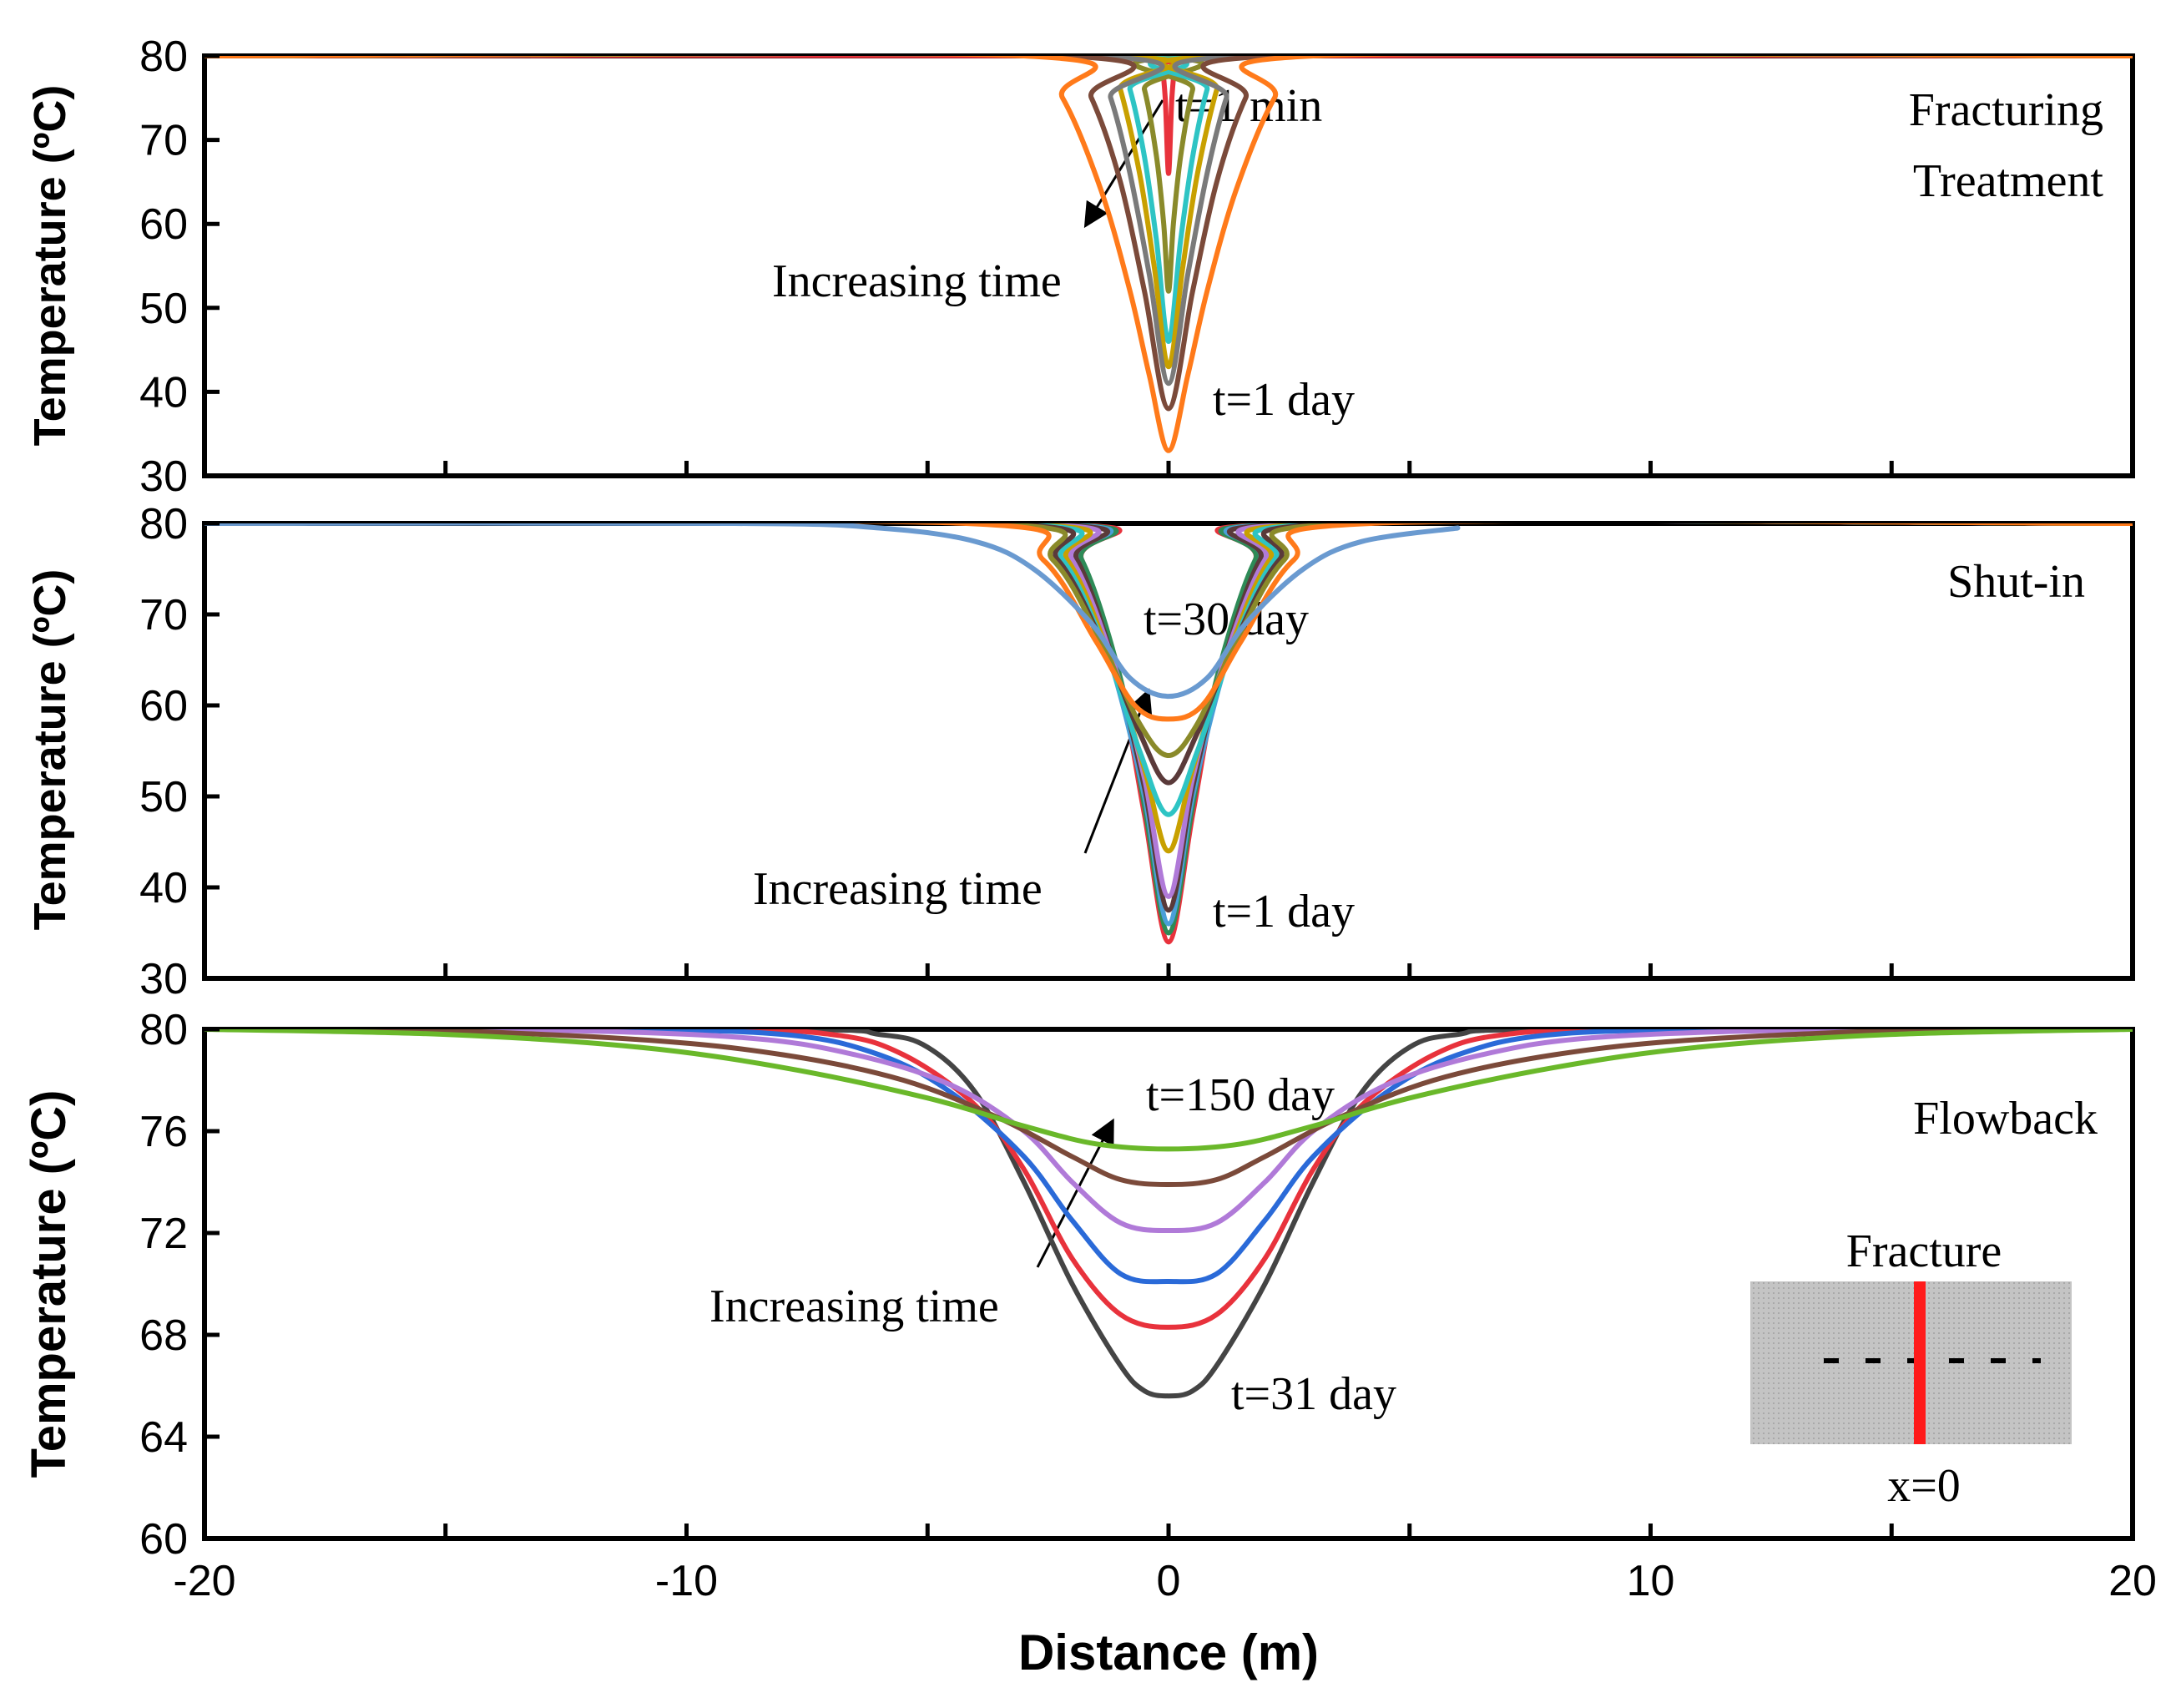 This screenshot has width=2176, height=1708. What do you see at coordinates (1284, 400) in the screenshot?
I see `annotation-last-time: t=1 day` at bounding box center [1284, 400].